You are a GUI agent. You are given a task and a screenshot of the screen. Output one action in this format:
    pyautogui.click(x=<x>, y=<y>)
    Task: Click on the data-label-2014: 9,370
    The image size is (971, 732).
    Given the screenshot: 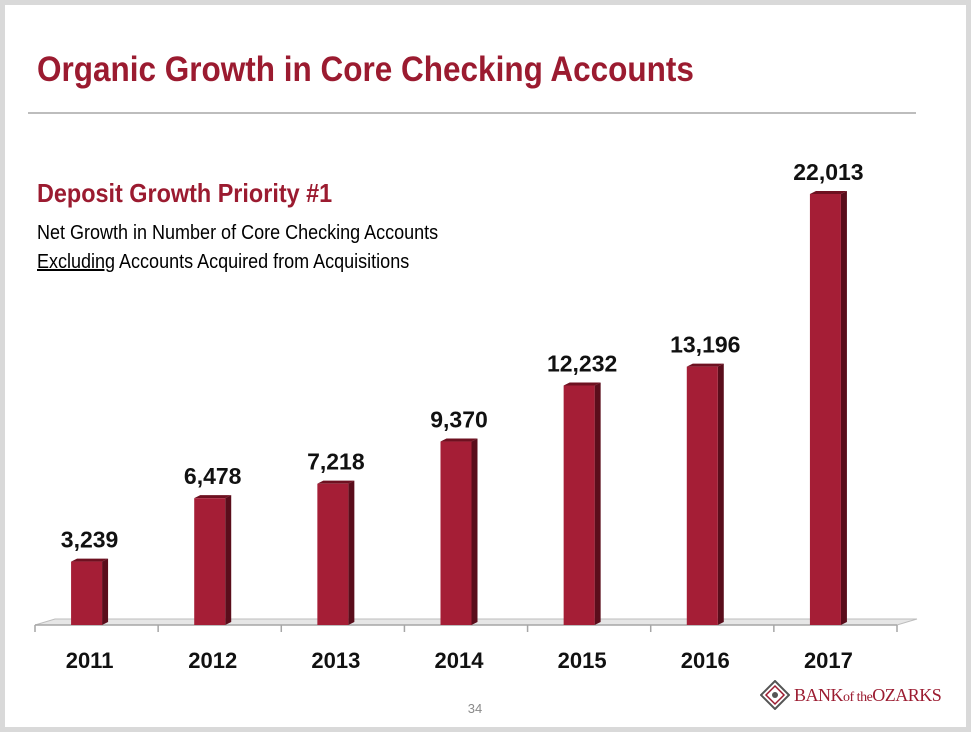 What is the action you would take?
    pyautogui.click(x=459, y=420)
    